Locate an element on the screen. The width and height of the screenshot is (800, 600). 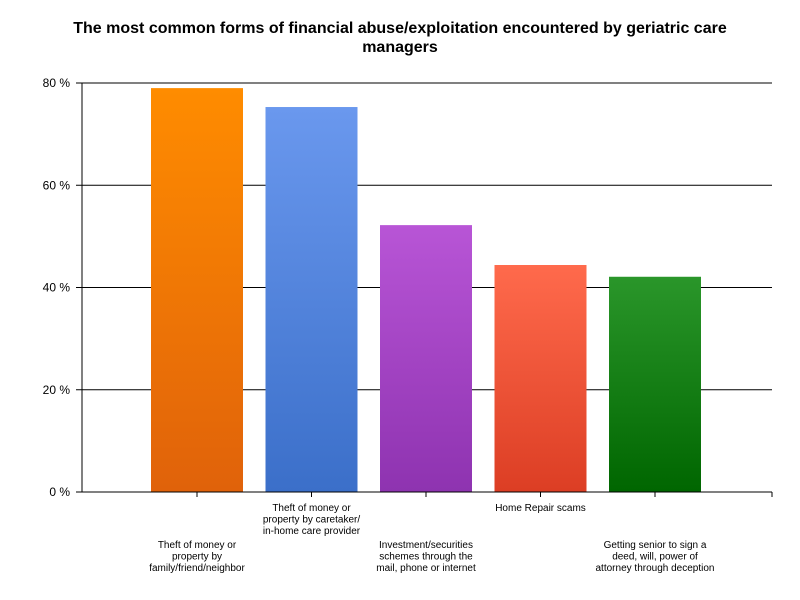
y-tick-label: 40 % is located at coordinates (57, 288).